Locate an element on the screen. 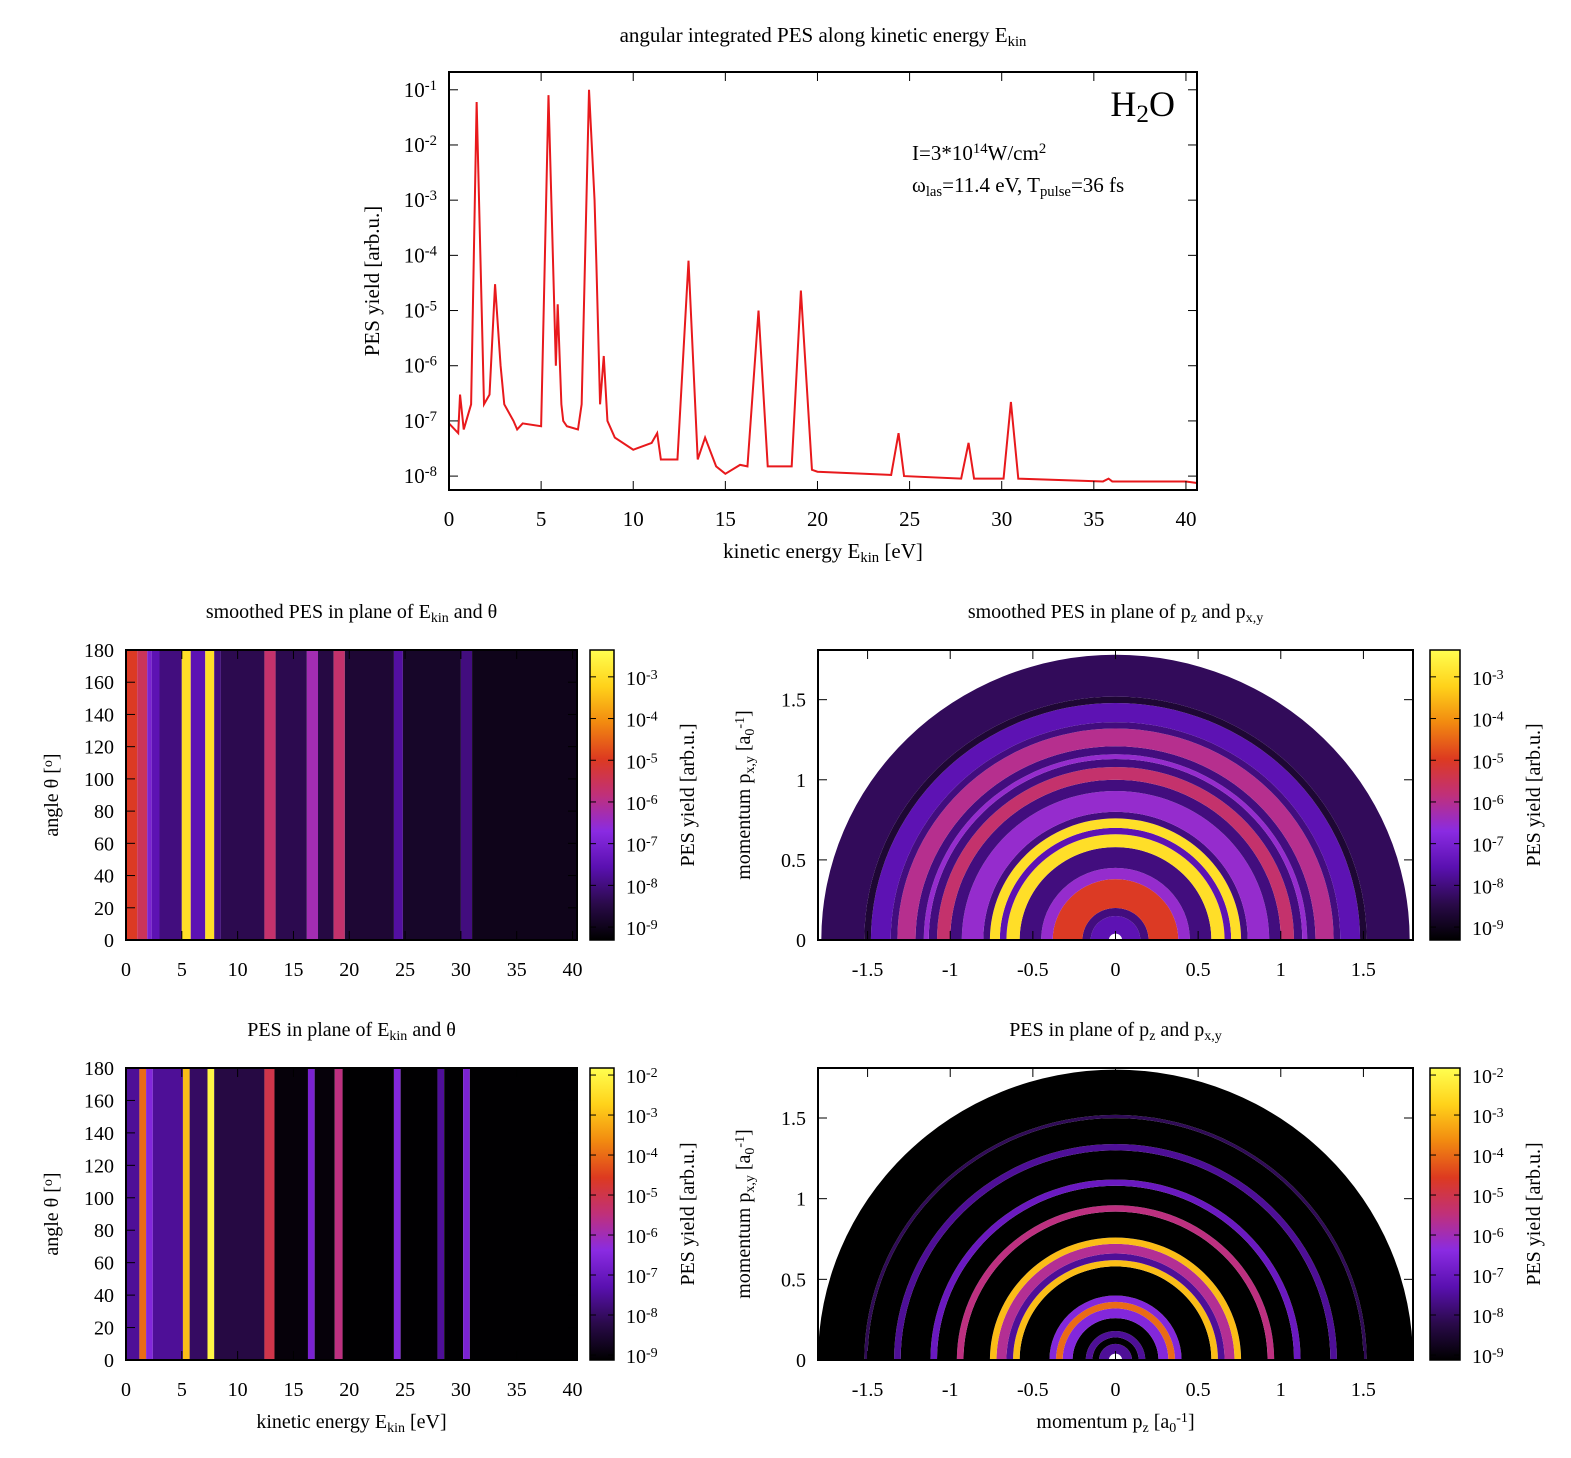 The height and width of the screenshot is (1458, 1571). text-part: 2 is located at coordinates (1142, 114).